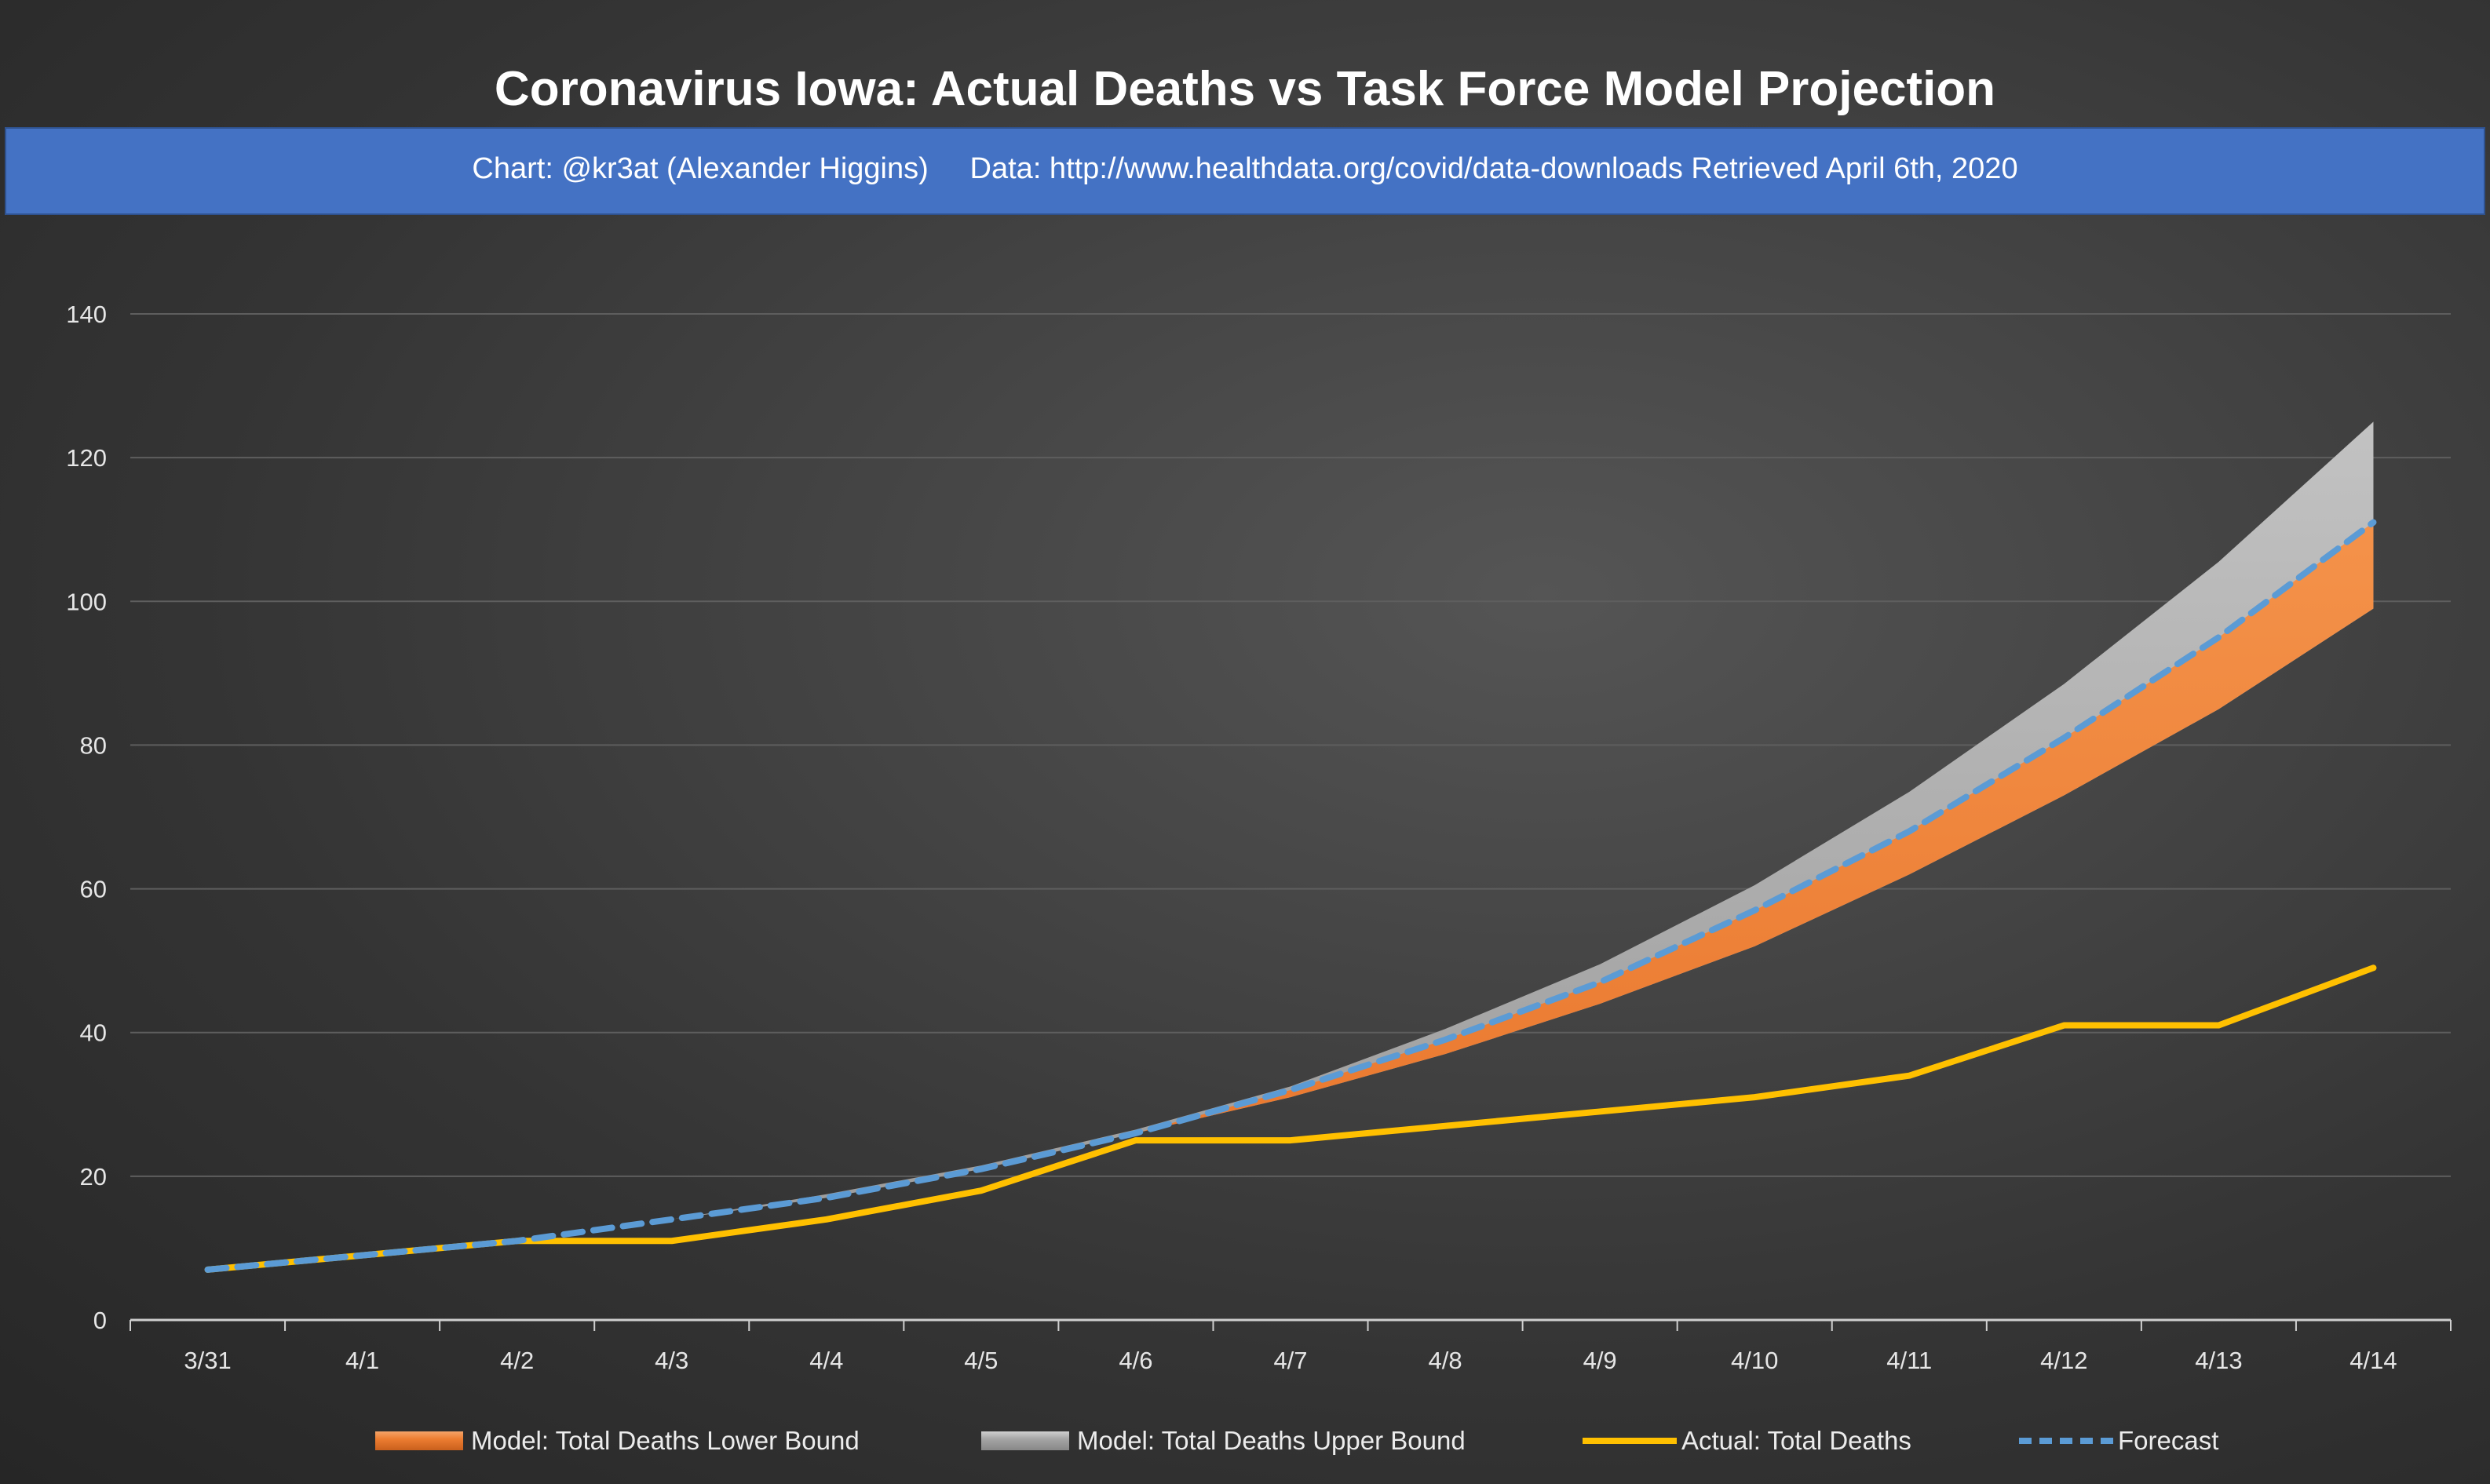 The width and height of the screenshot is (2490, 1484). Describe the element at coordinates (1909, 1360) in the screenshot. I see `x-tick-label: 4/11` at that location.